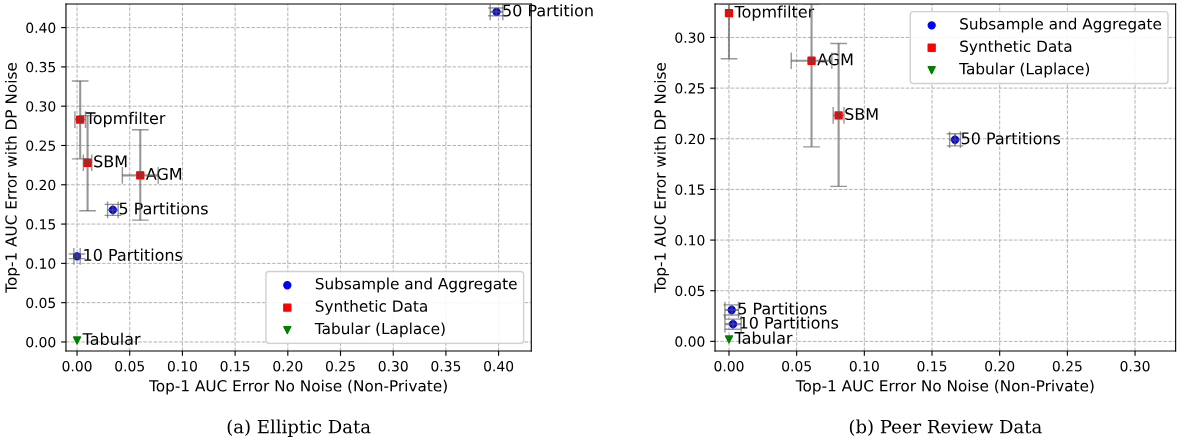  Describe the element at coordinates (499, 366) in the screenshot. I see `x-tick-label: 0.40` at that location.